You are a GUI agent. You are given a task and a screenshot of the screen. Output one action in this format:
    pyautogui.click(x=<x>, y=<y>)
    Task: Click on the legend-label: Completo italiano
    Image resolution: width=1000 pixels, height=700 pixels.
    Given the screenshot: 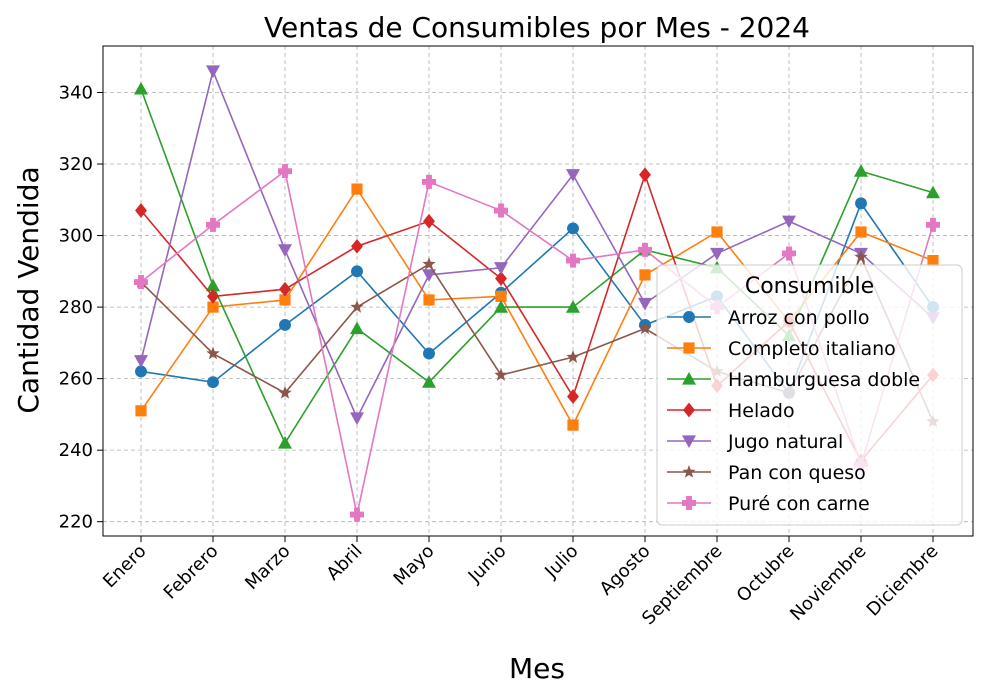 What is the action you would take?
    pyautogui.click(x=812, y=349)
    